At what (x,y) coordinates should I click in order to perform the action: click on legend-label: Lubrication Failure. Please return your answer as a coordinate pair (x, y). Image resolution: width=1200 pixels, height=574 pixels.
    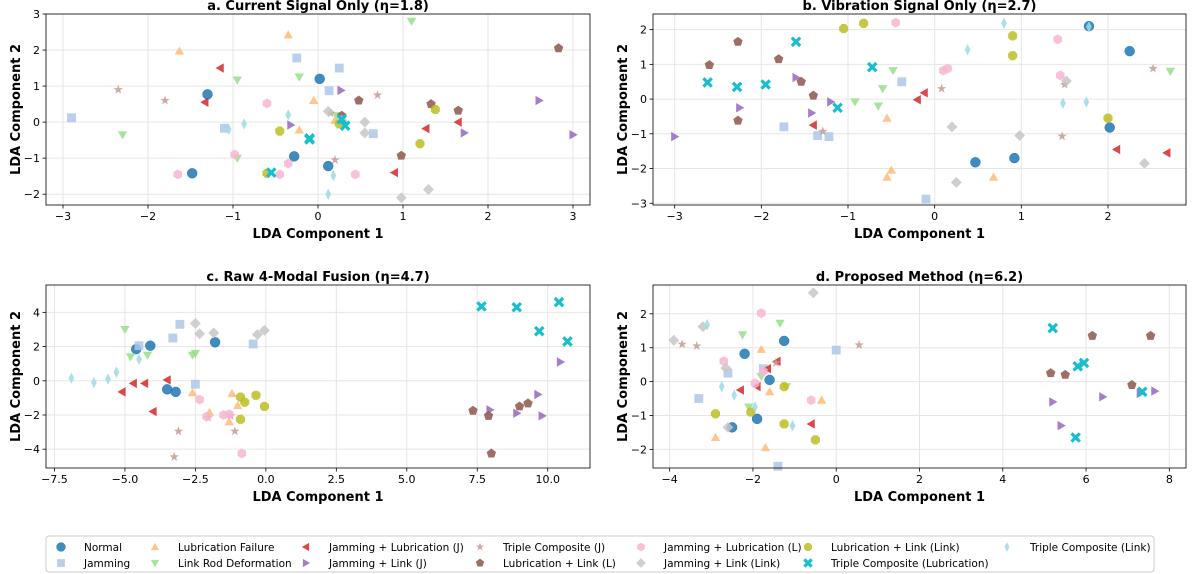
    Looking at the image, I should click on (226, 548).